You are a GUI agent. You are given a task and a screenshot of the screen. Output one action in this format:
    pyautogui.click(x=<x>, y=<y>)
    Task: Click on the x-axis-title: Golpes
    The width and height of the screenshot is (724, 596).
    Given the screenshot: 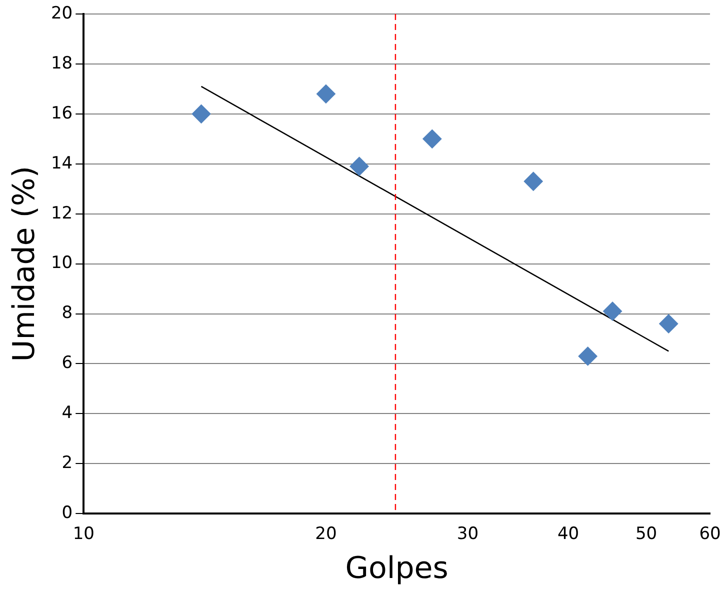 What is the action you would take?
    pyautogui.click(x=396, y=568)
    